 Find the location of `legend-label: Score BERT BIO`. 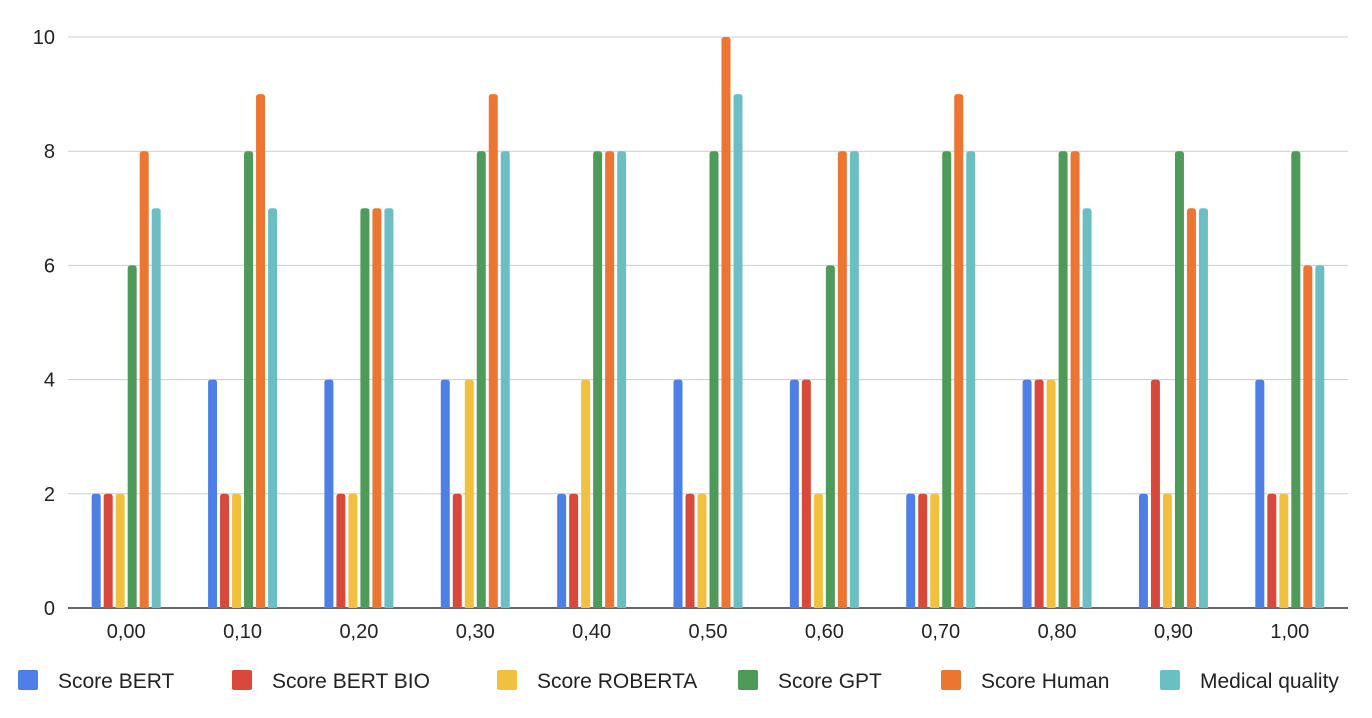

legend-label: Score BERT BIO is located at coordinates (351, 681).